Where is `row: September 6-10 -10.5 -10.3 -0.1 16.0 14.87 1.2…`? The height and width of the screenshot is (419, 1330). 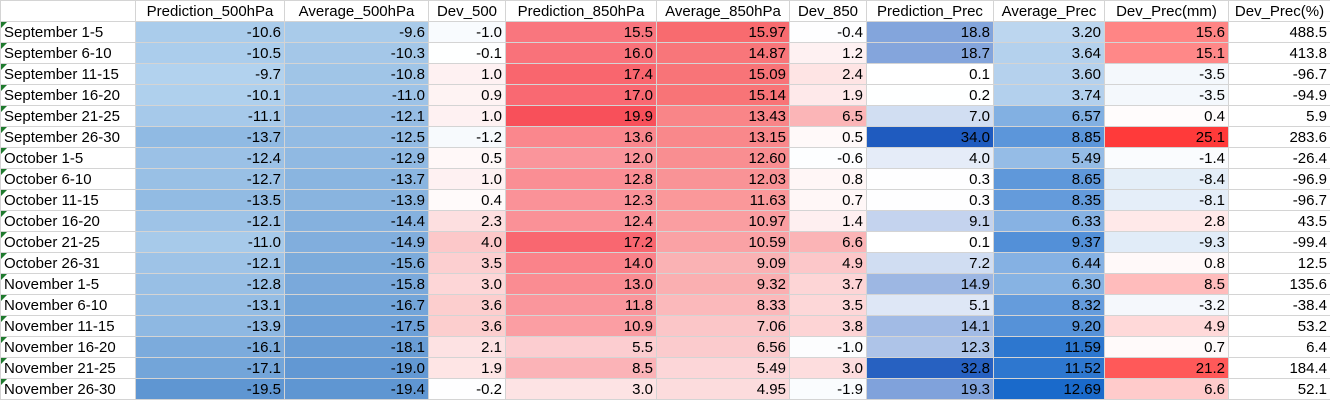 row: September 6-10 -10.5 -10.3 -0.1 16.0 14.87 1.2… is located at coordinates (665, 53).